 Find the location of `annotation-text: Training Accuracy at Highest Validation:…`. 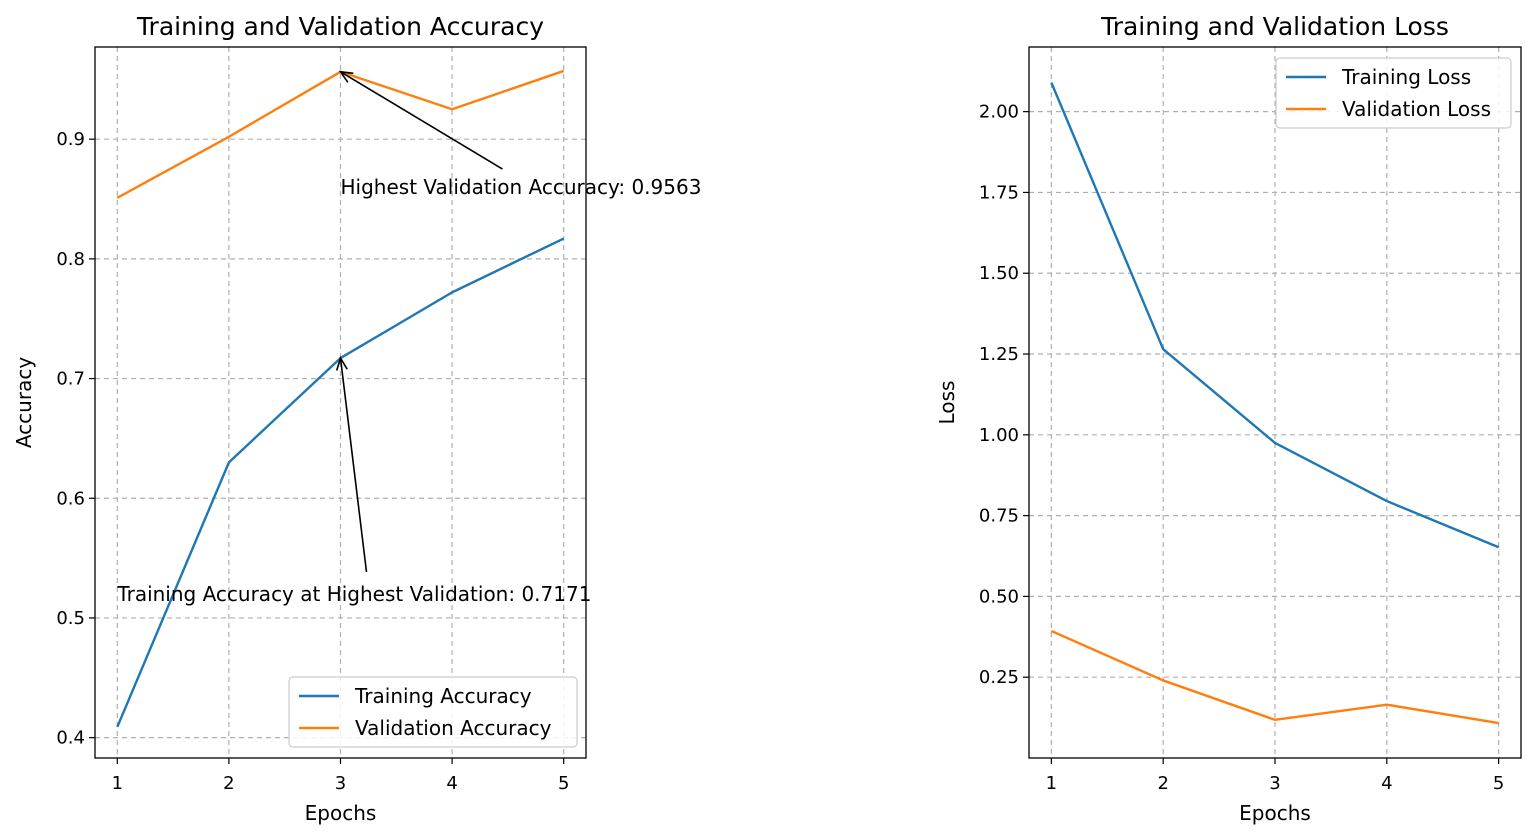

annotation-text: Training Accuracy at Highest Validation:… is located at coordinates (353, 594).